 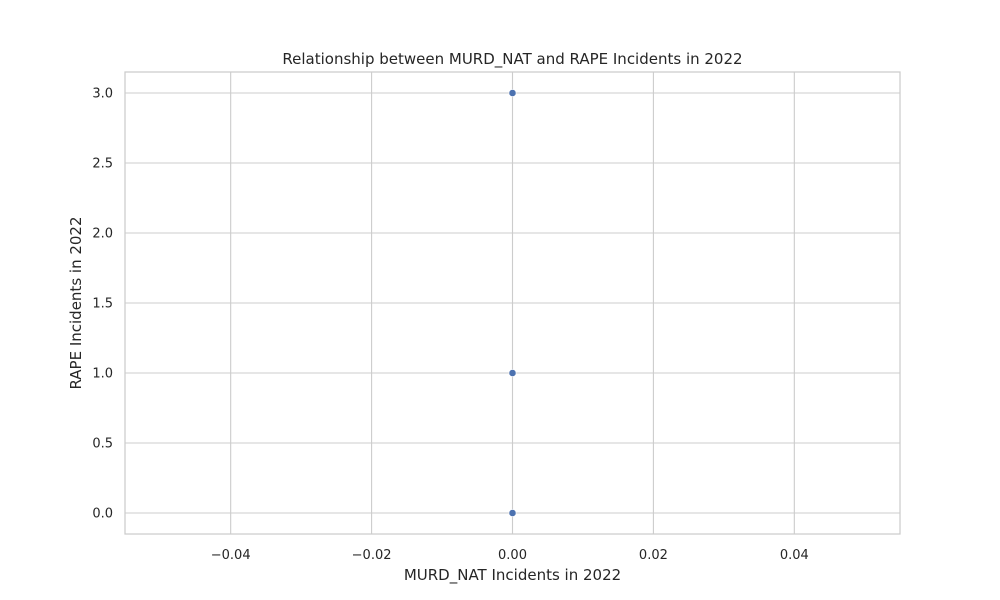 I want to click on y-axis-title: RAPE Incidents in 2022, so click(x=76, y=302).